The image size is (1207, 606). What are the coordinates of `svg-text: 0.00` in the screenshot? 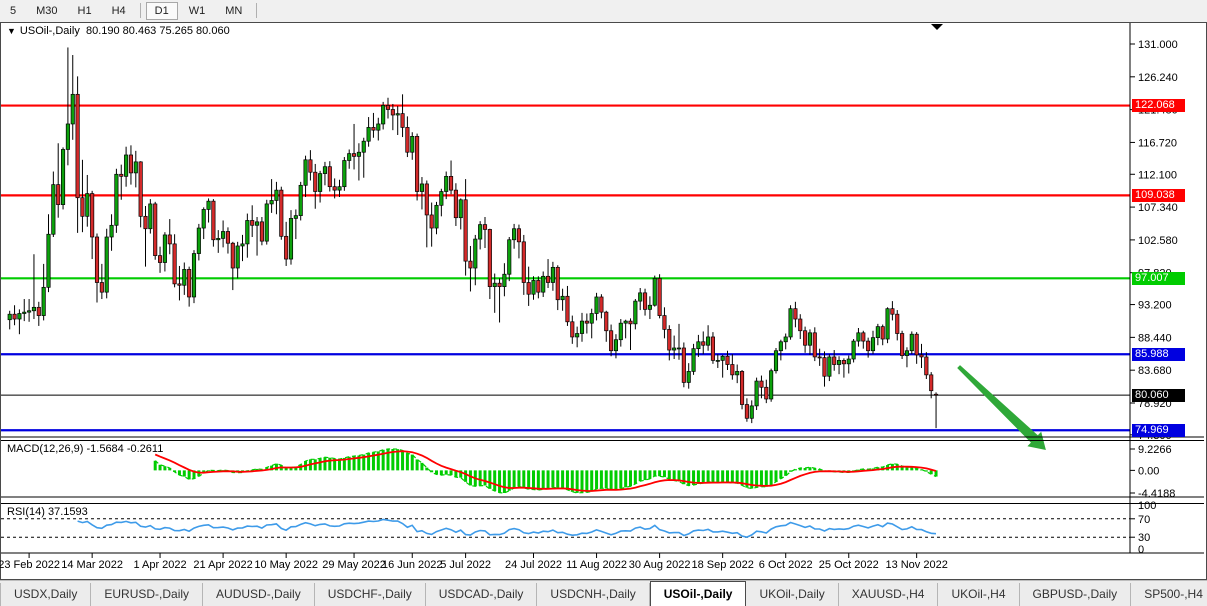 It's located at (1148, 471).